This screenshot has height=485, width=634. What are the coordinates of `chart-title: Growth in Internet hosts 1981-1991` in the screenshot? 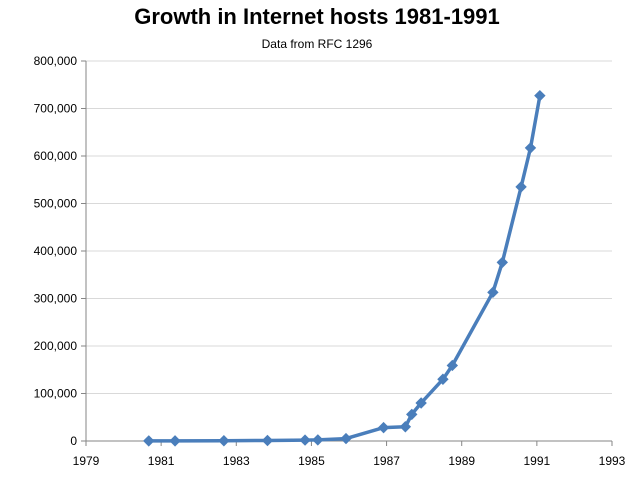 It's located at (317, 16).